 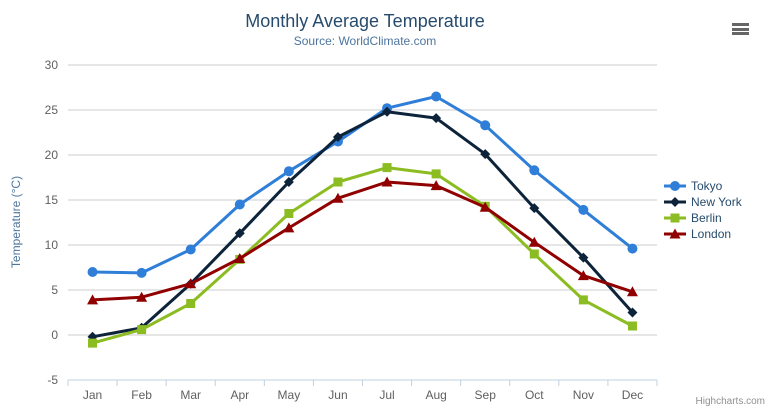 I want to click on y-axis-tick-label: 5, so click(x=54, y=290).